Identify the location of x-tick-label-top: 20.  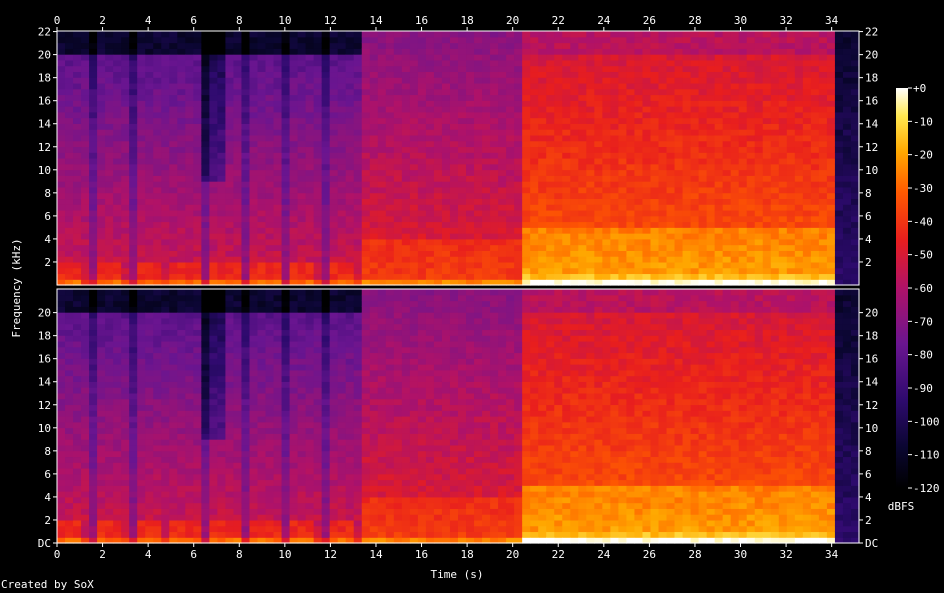
(512, 20).